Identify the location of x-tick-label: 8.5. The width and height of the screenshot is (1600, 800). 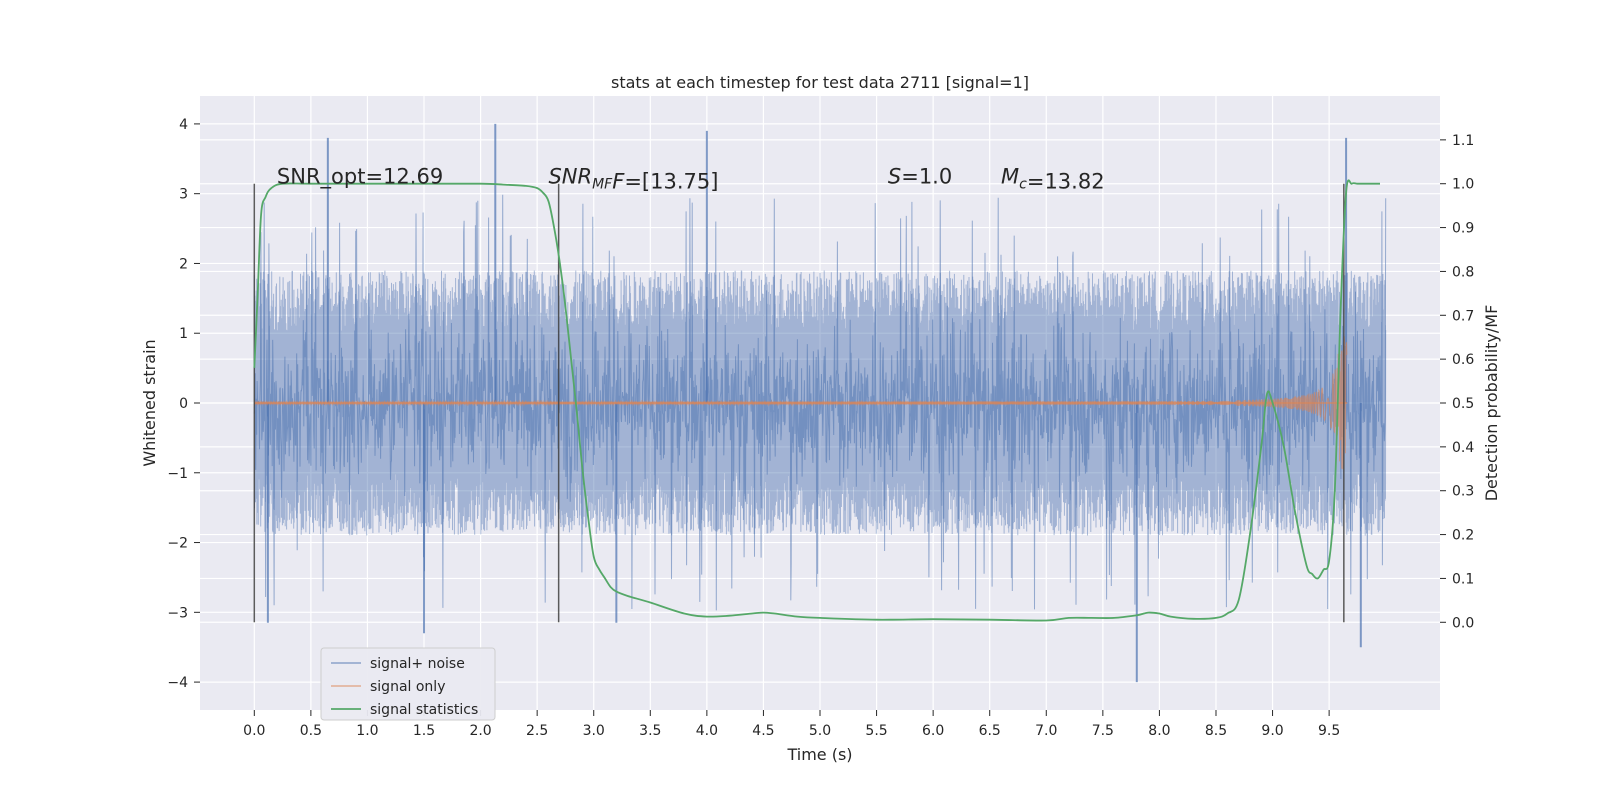
(1216, 731).